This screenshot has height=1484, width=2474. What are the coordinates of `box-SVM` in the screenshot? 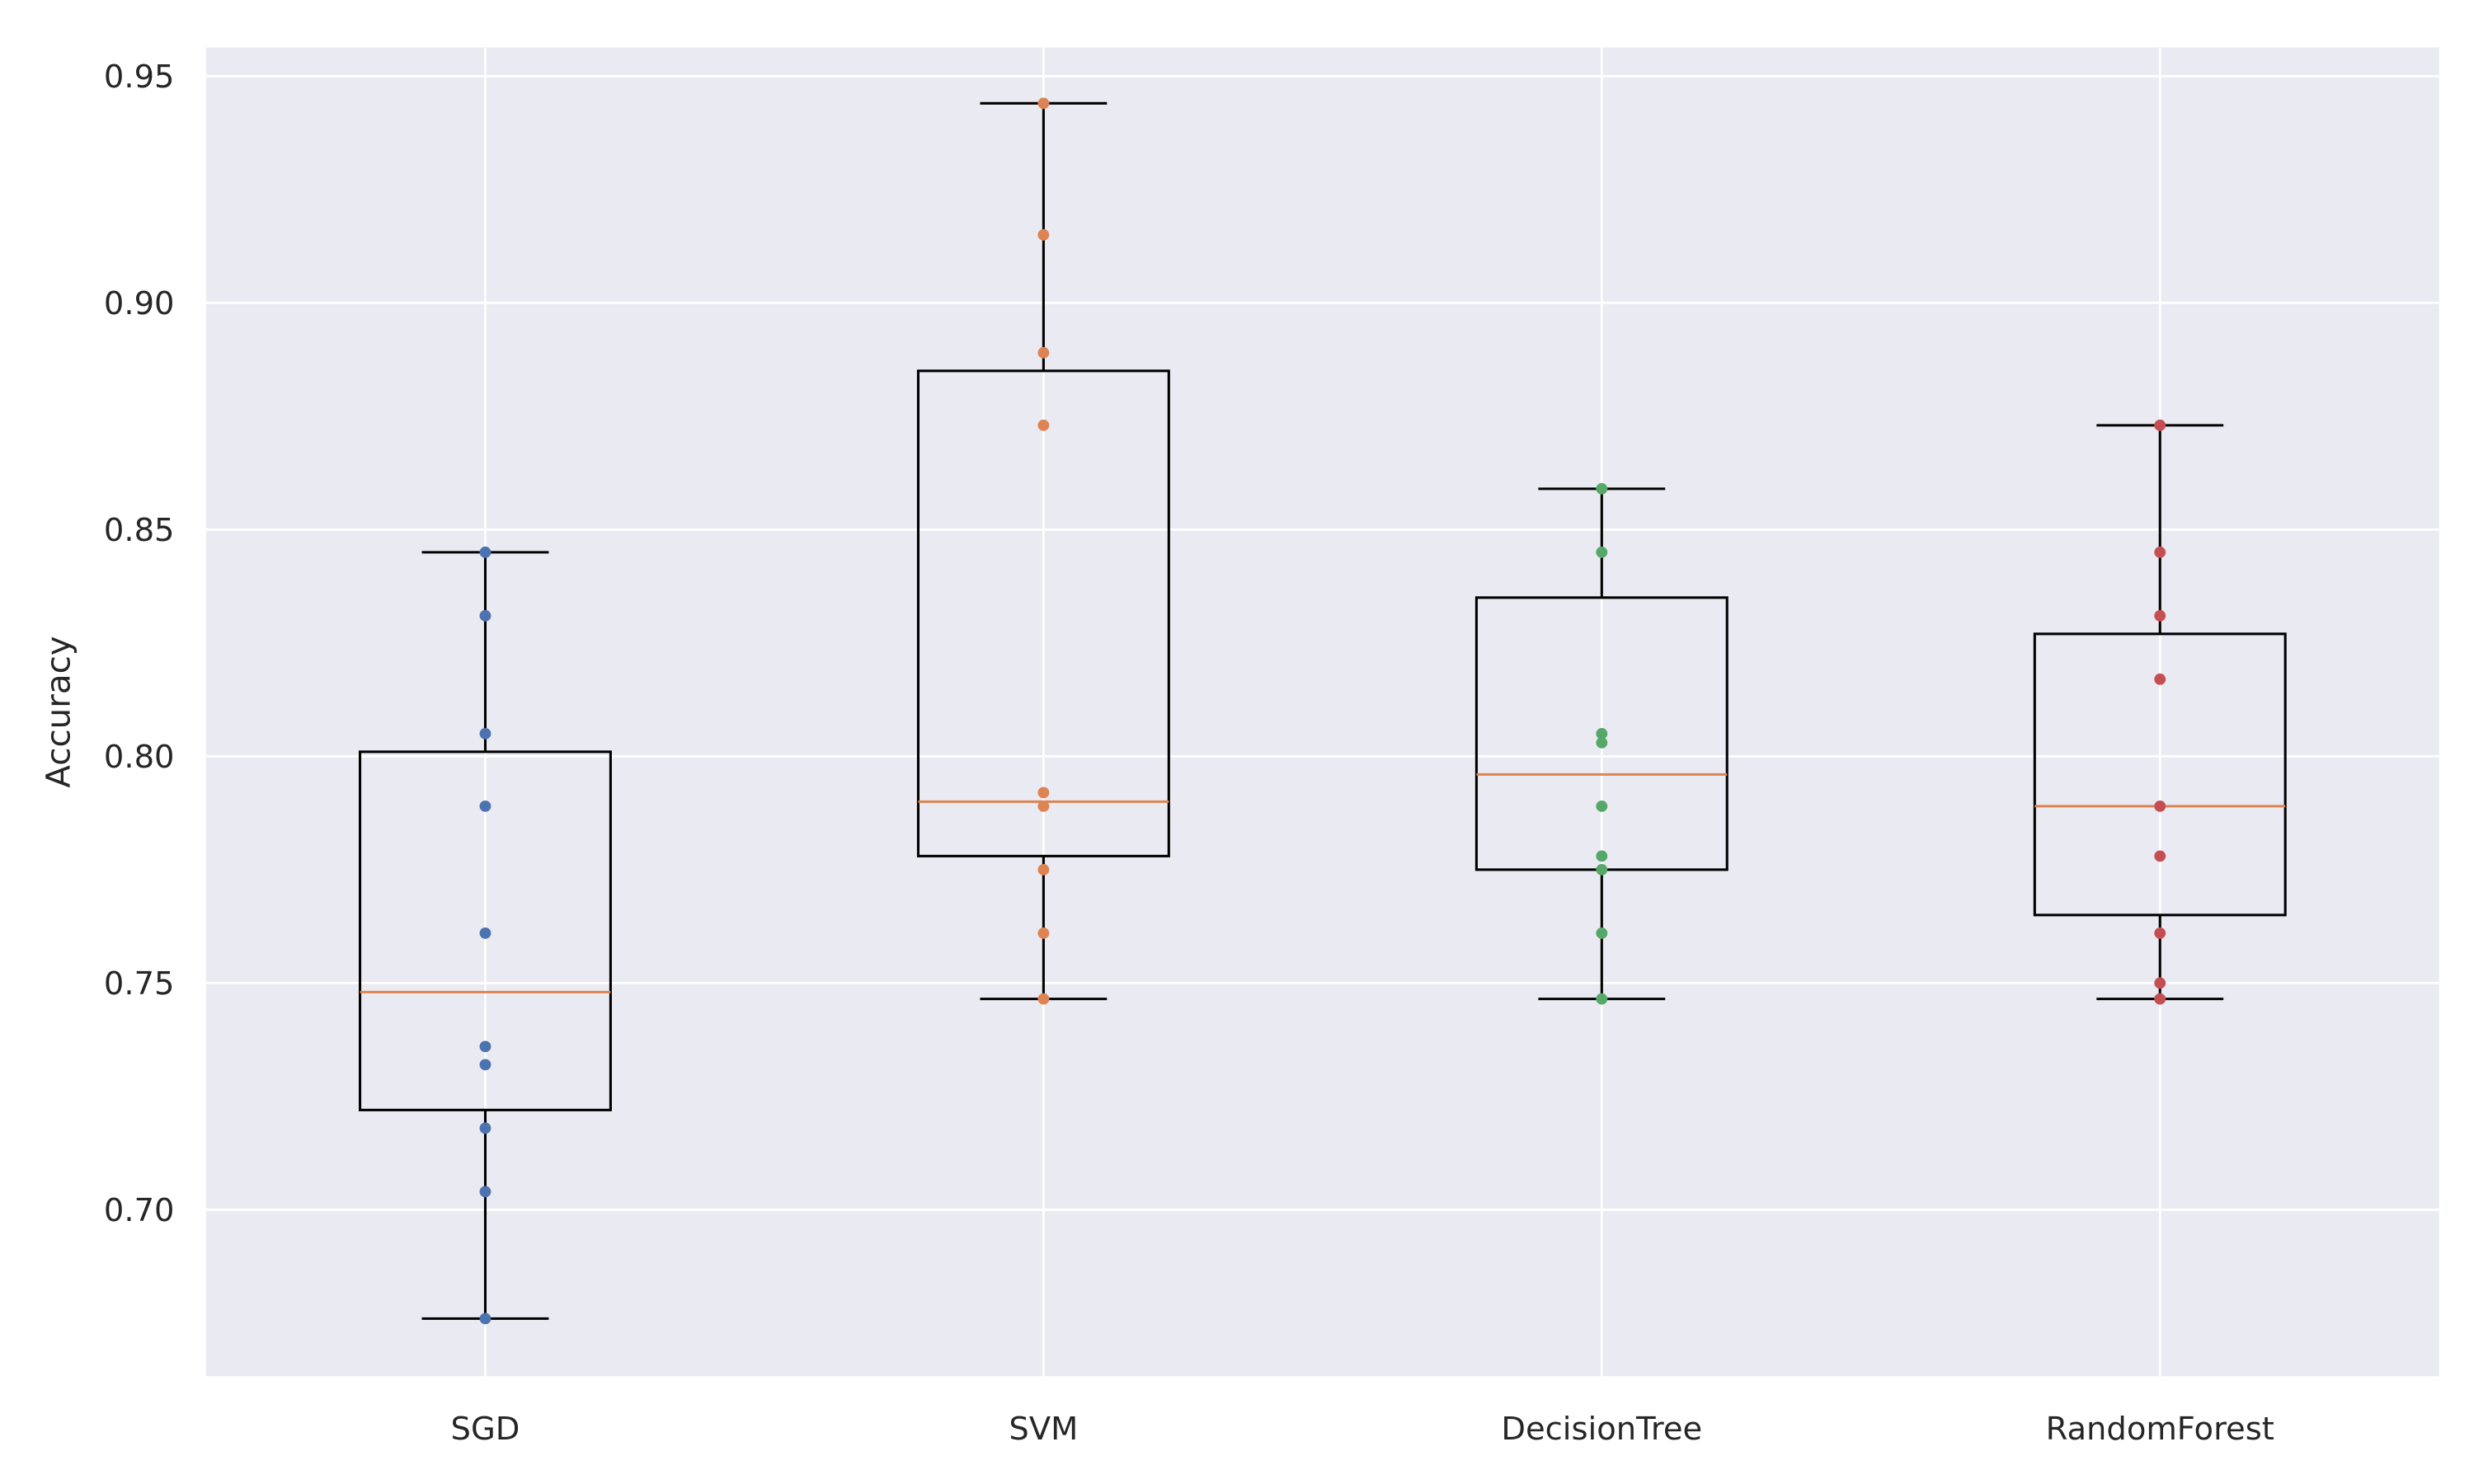 It's located at (1043, 551).